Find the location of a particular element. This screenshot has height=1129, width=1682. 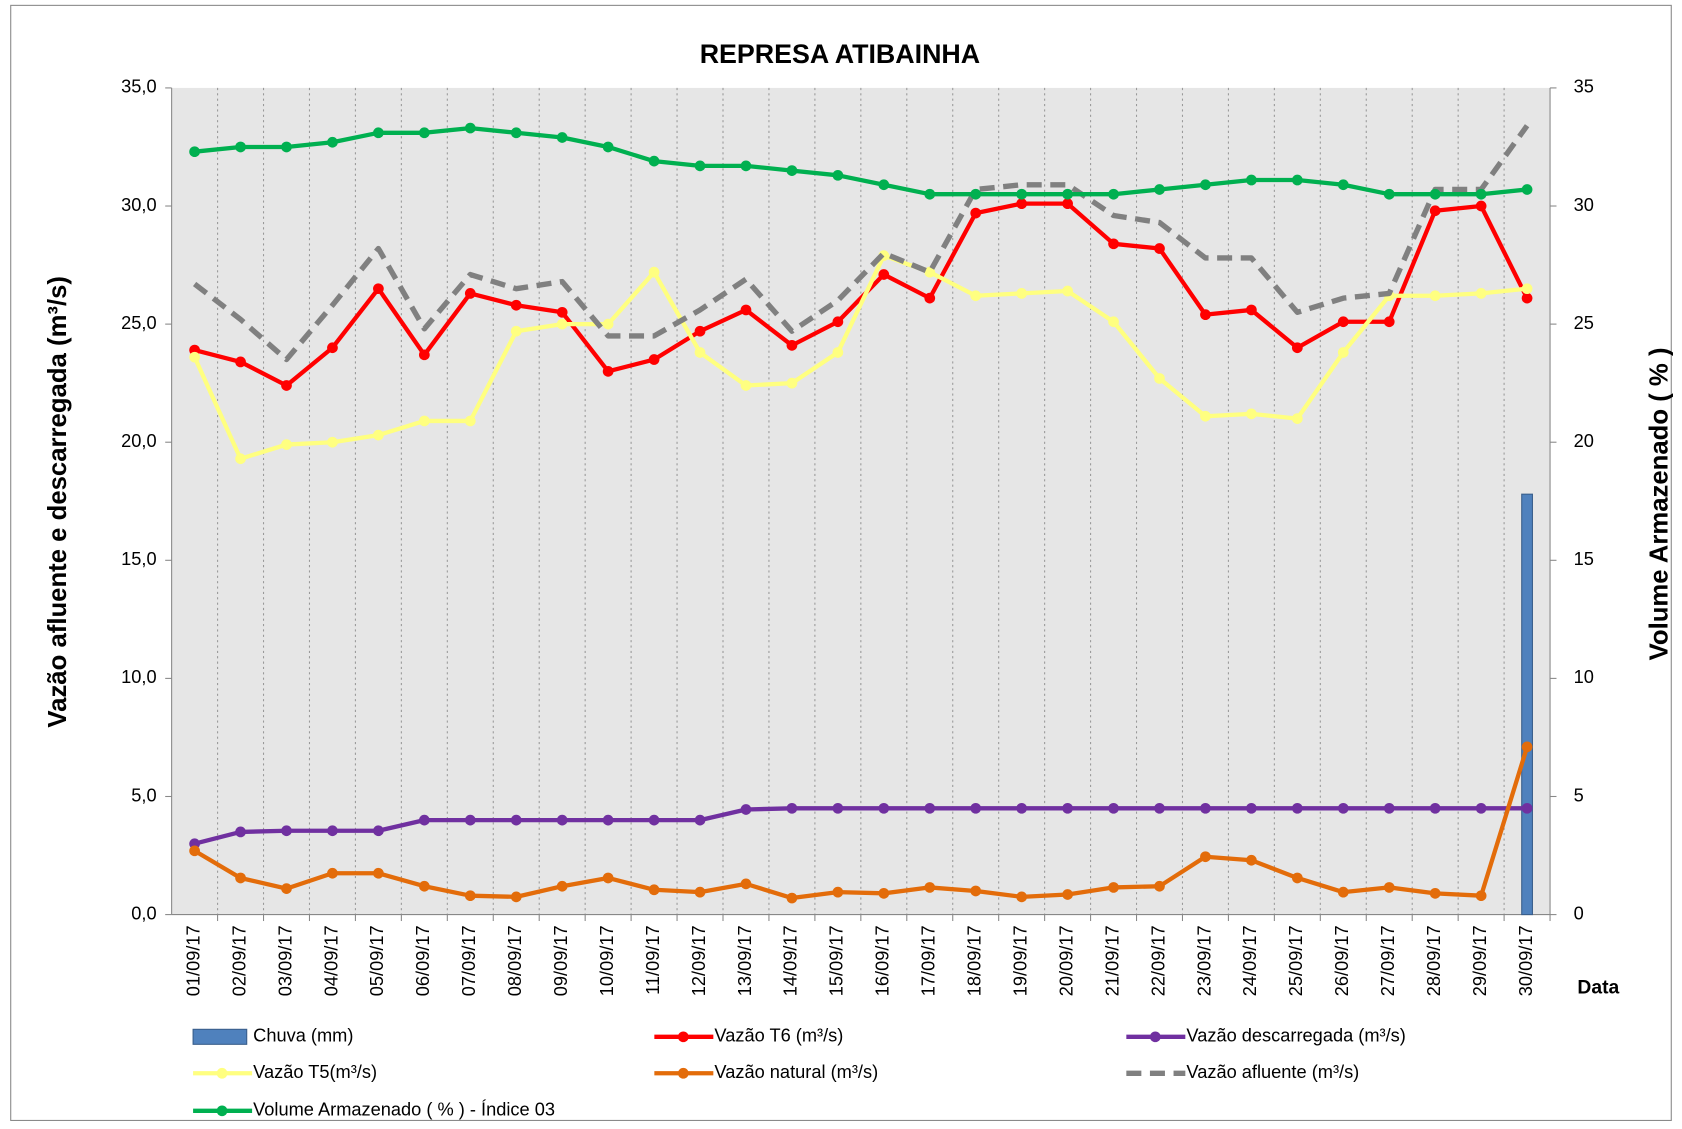

x-tick-label: 28/09/17 is located at coordinates (1433, 960).